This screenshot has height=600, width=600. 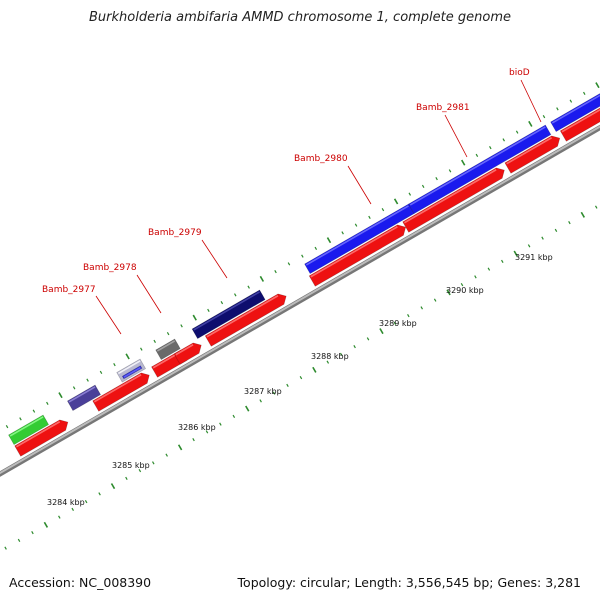 I want to click on ruler-label: 3284 kbp, so click(x=66, y=502).